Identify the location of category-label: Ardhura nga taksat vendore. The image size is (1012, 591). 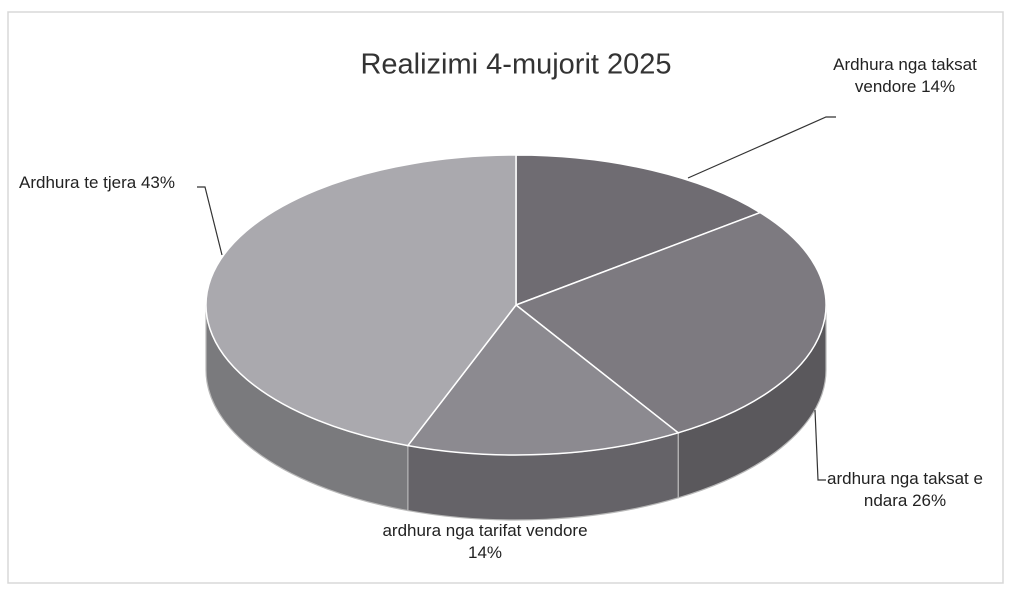
(905, 75).